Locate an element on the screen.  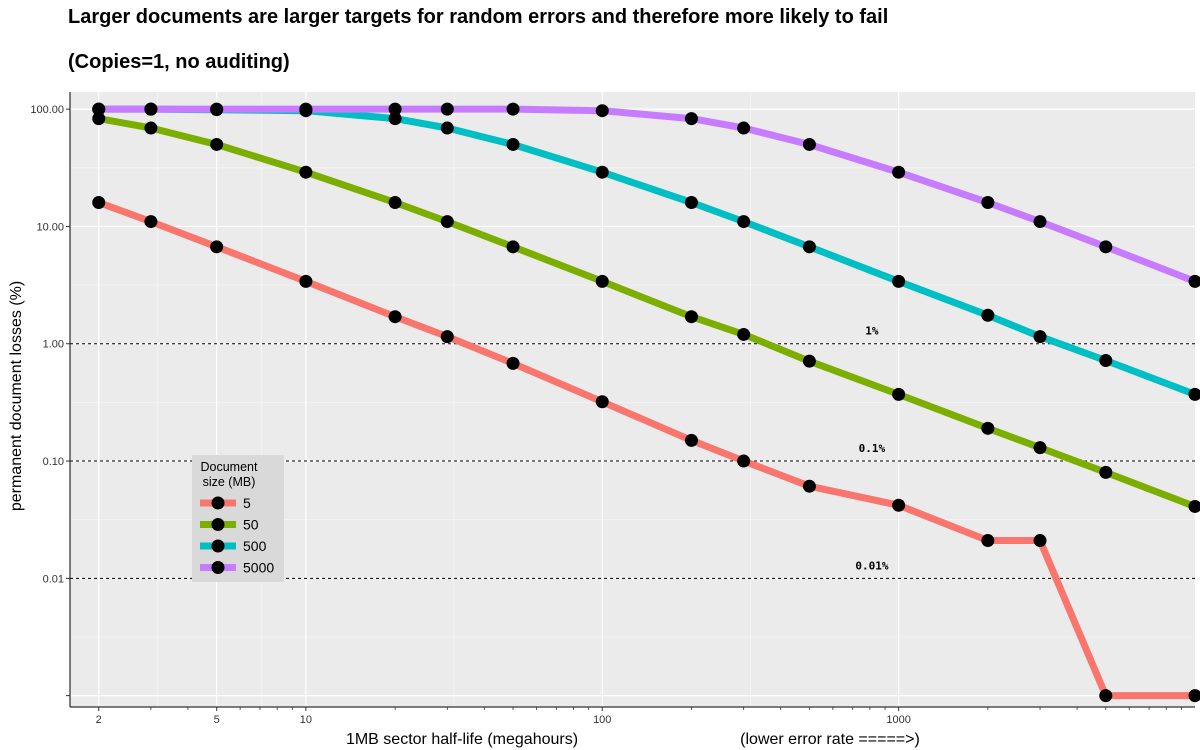
x-tick-label: 1000 is located at coordinates (898, 720).